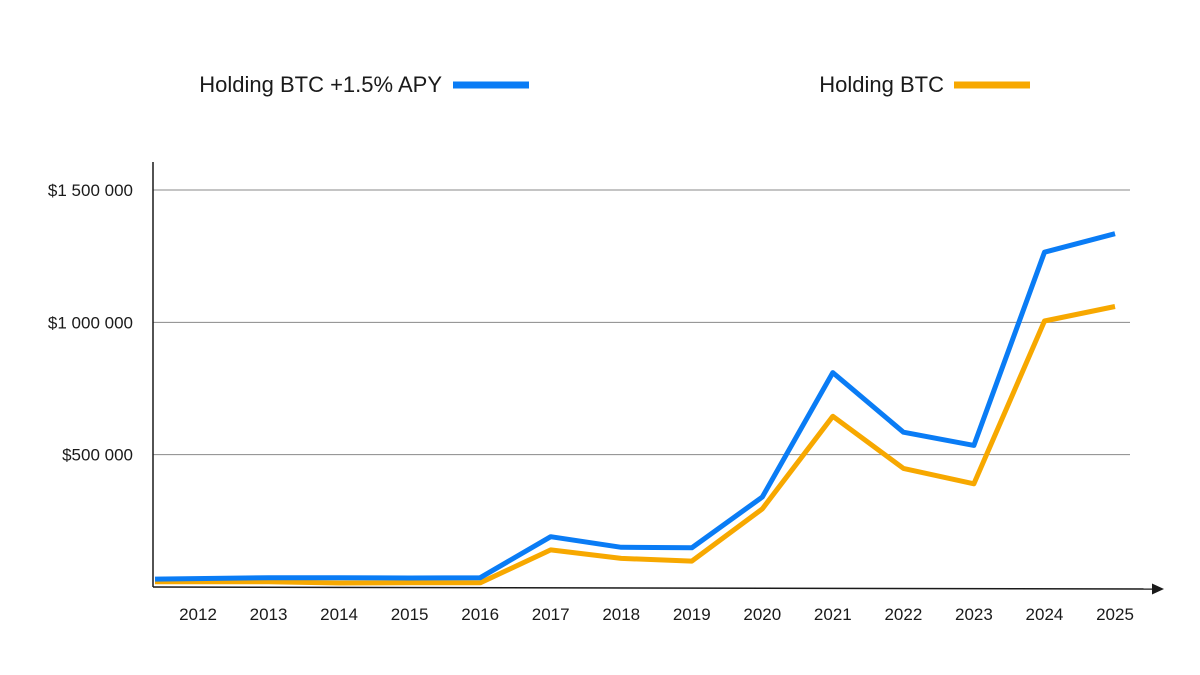  Describe the element at coordinates (339, 614) in the screenshot. I see `x-tick-label: 2014` at that location.